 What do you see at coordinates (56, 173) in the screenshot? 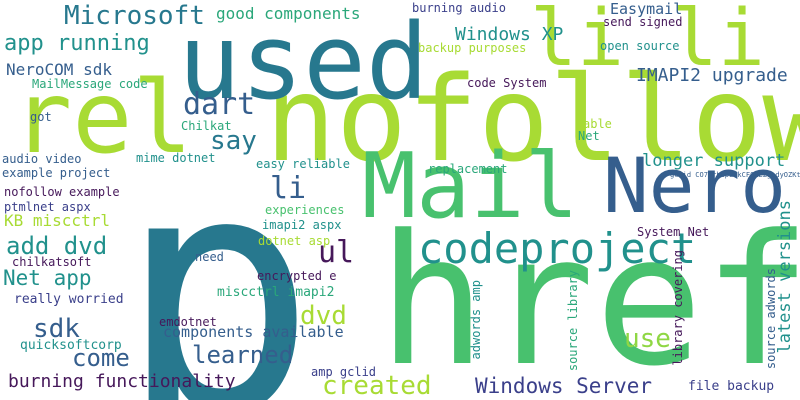
I see `word-cloud-term: example project` at bounding box center [56, 173].